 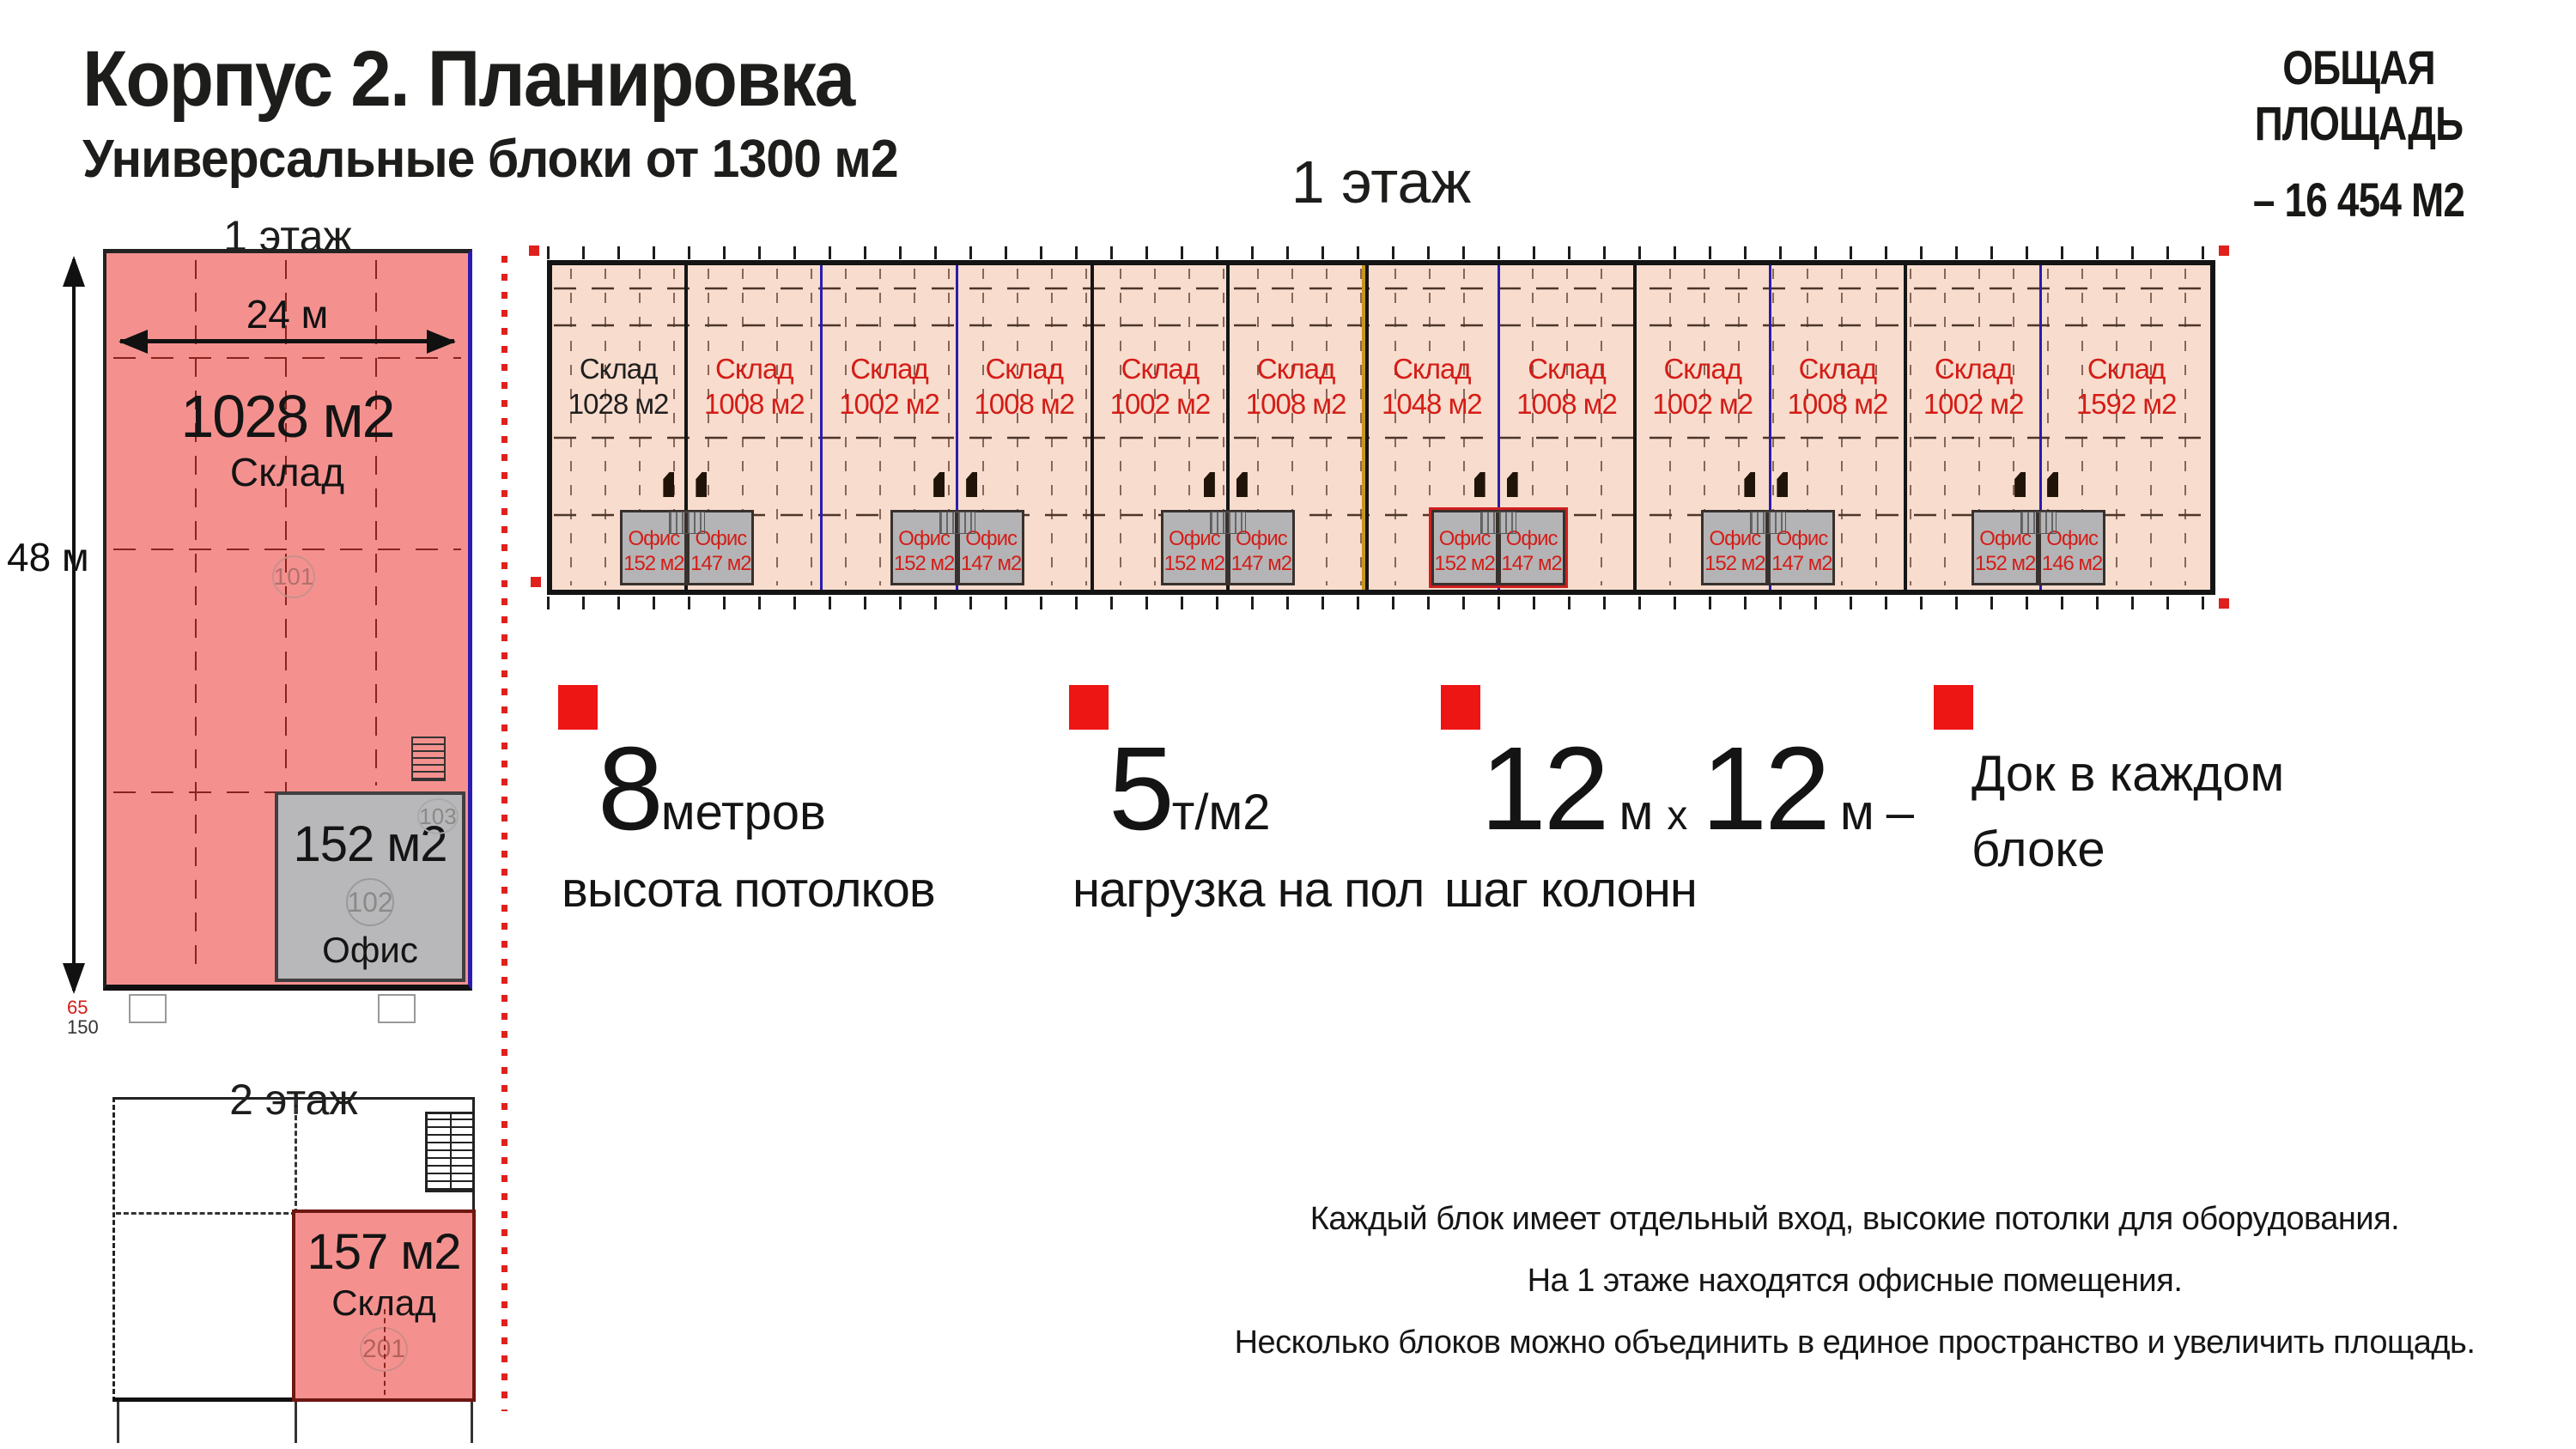 I want to click on feature-number: 5, so click(x=1142, y=789).